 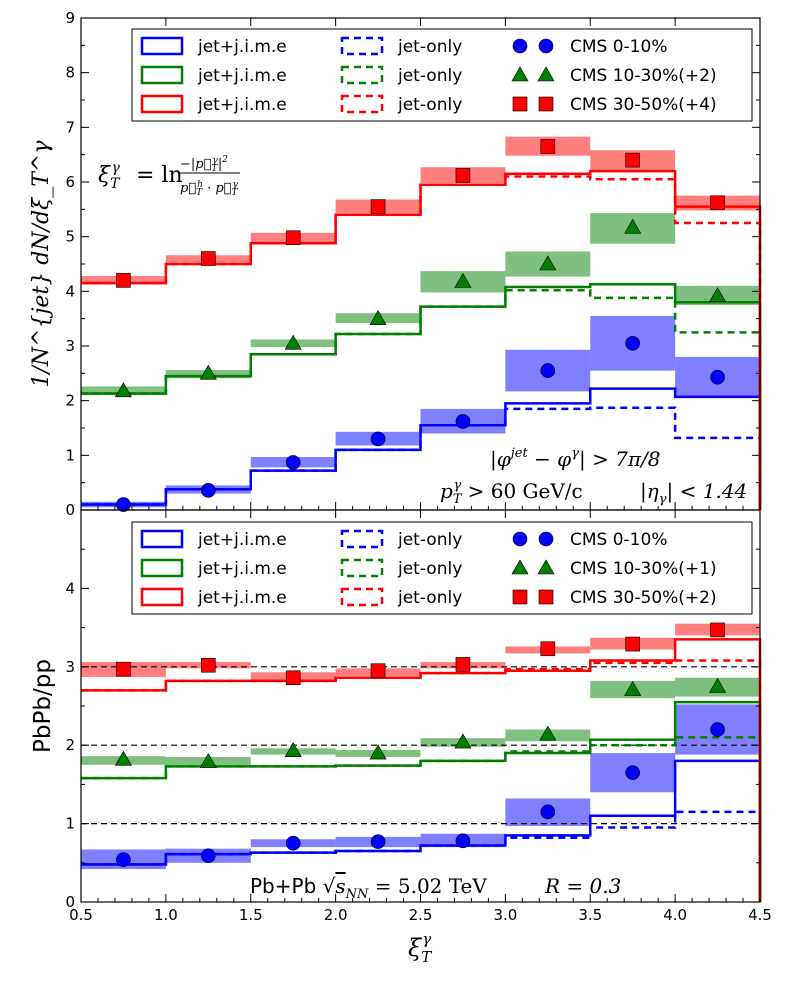 What do you see at coordinates (70, 291) in the screenshot?
I see `top-ytick-label-4: 4` at bounding box center [70, 291].